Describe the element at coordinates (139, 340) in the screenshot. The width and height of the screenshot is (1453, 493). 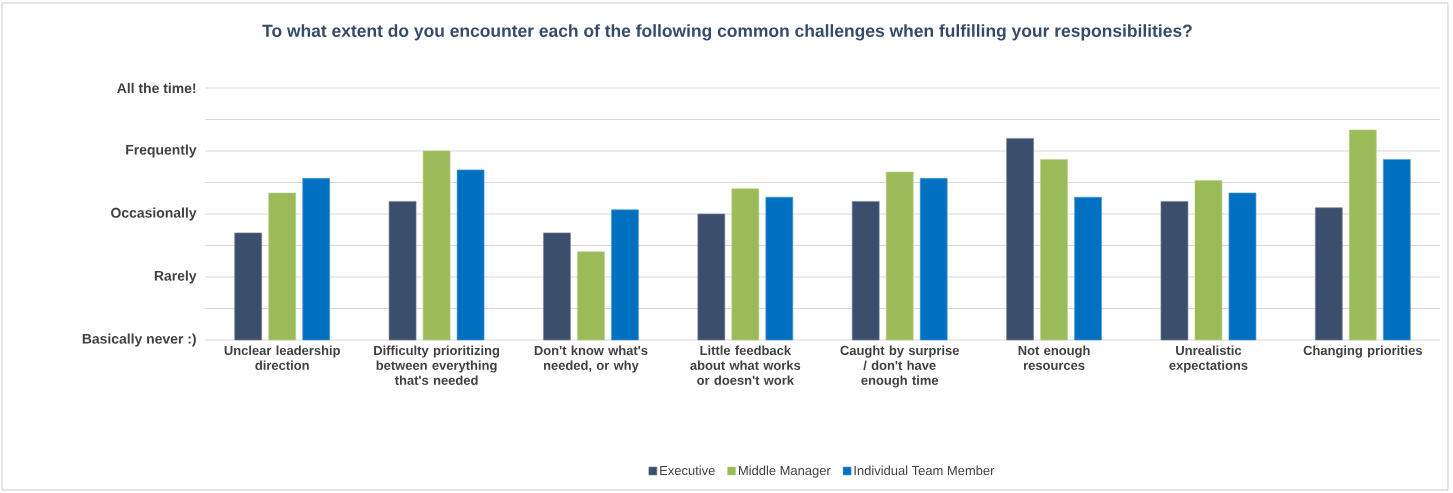
I see `text: Basically never :)` at that location.